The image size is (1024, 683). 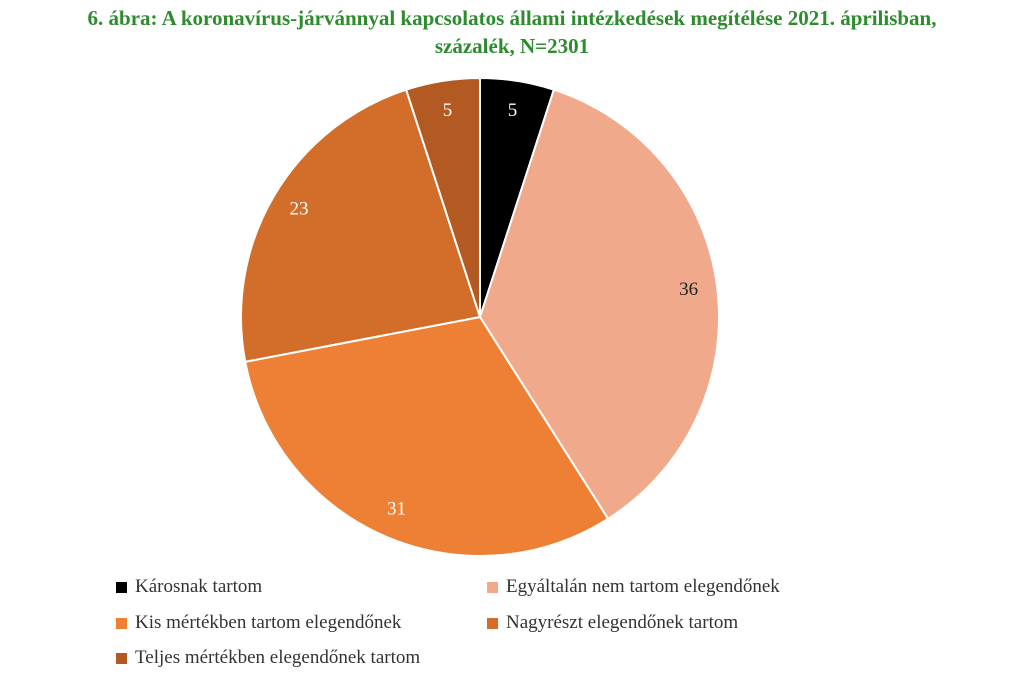 I want to click on legend-item-0: Károsnak tartom, so click(x=189, y=587).